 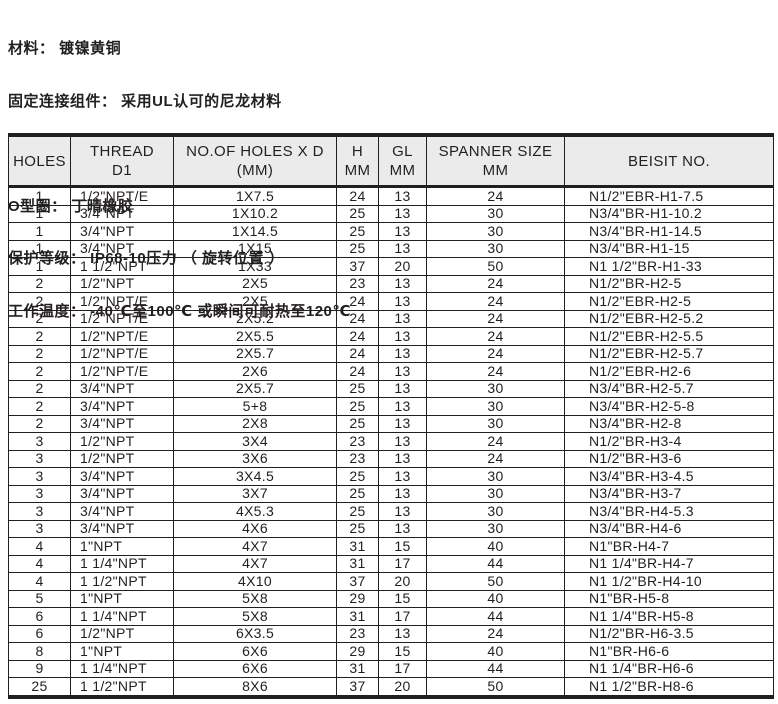 What do you see at coordinates (255, 301) in the screenshot?
I see `table-cell: 2X5` at bounding box center [255, 301].